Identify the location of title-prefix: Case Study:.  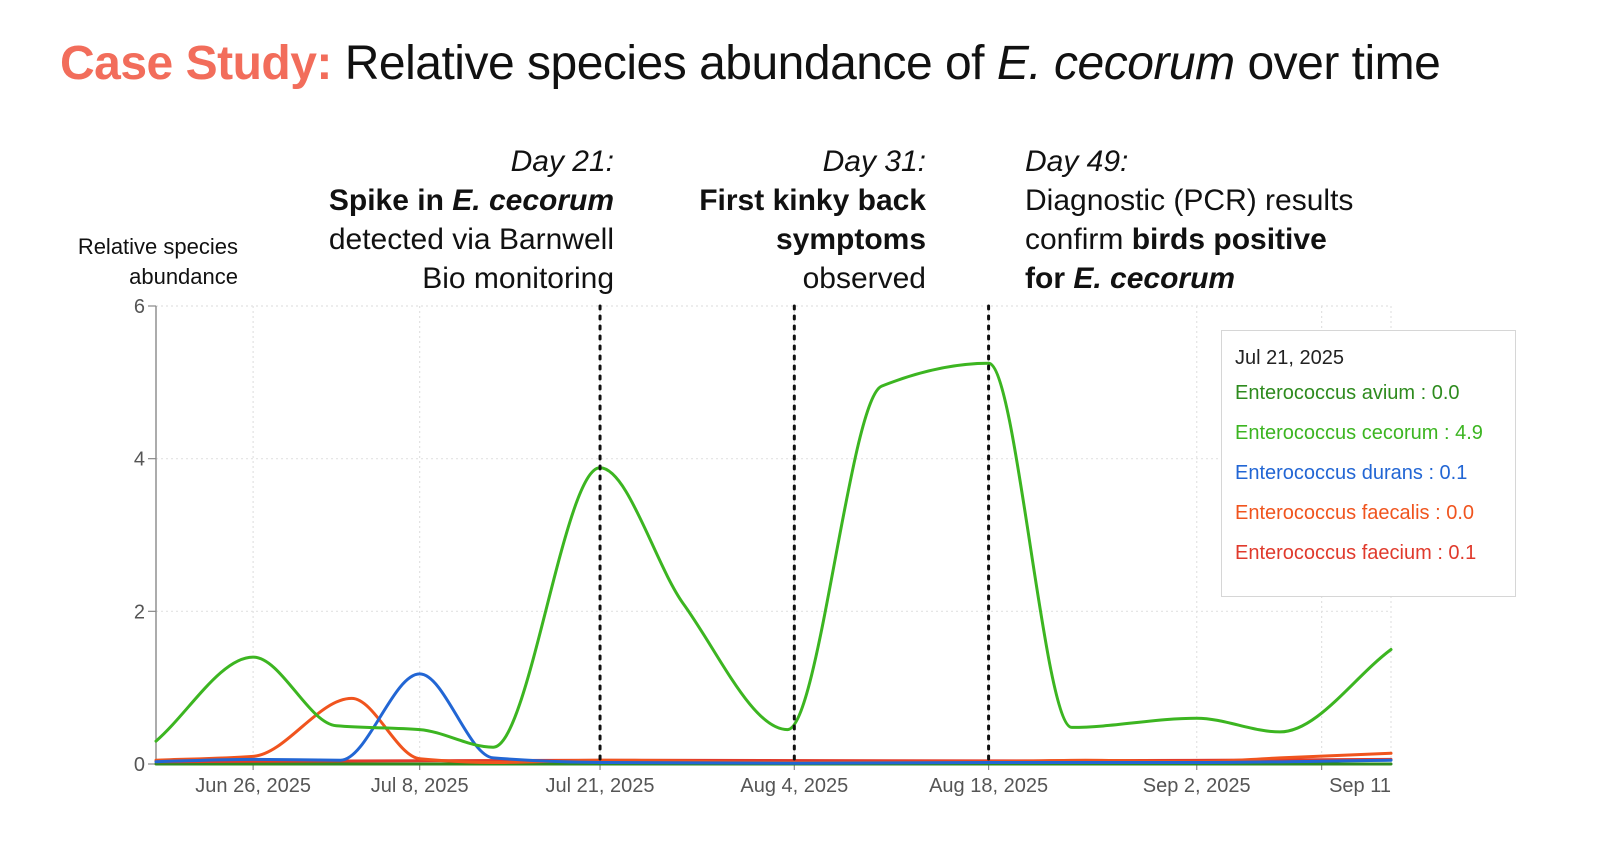
(196, 63).